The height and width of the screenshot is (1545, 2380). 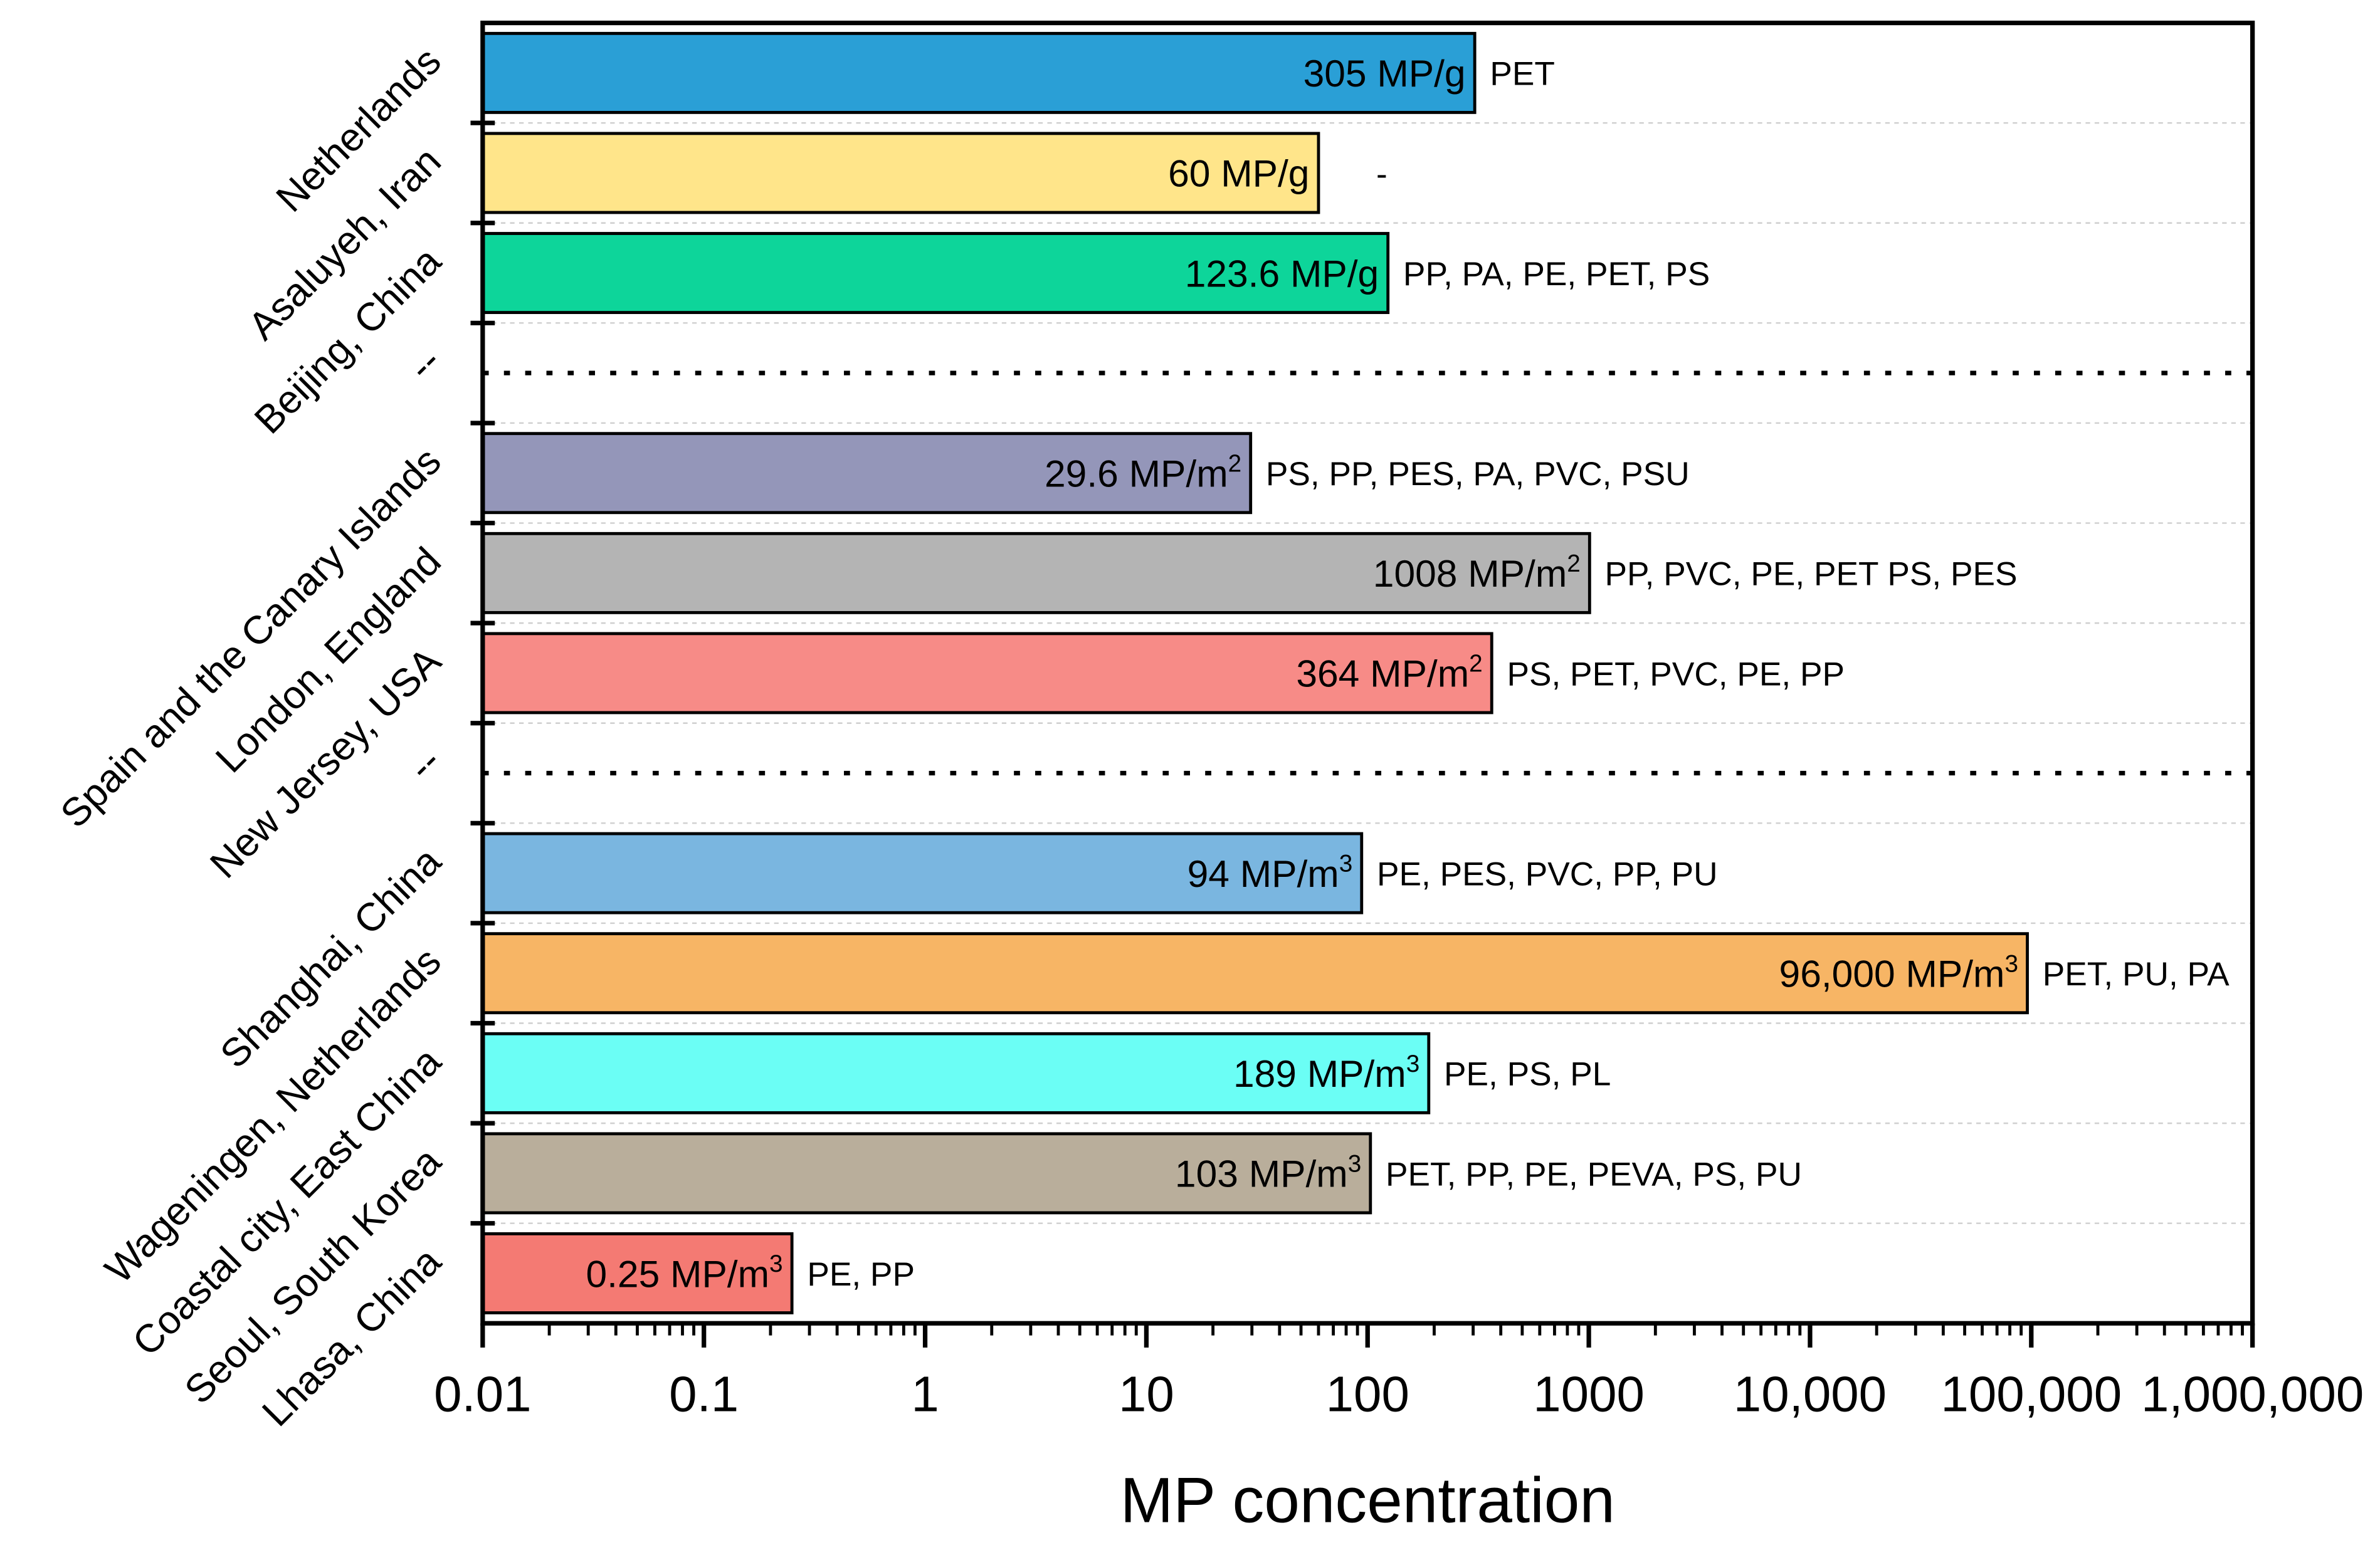 What do you see at coordinates (1389, 673) in the screenshot?
I see `value-label: 364 MP/m2` at bounding box center [1389, 673].